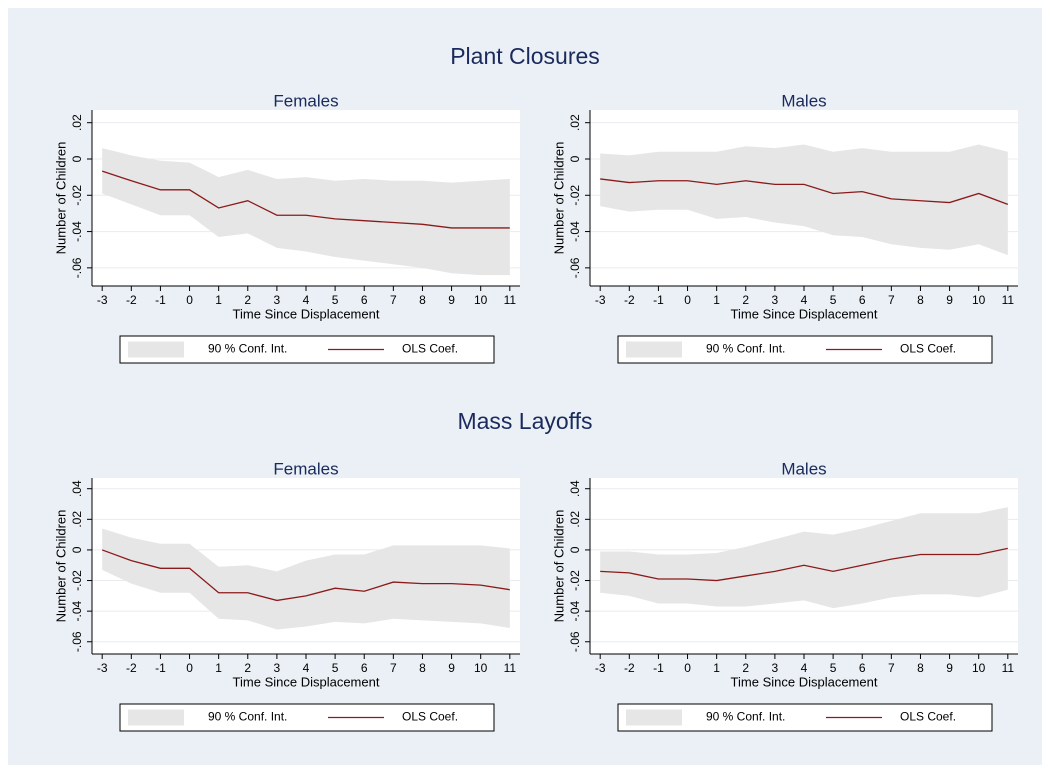  What do you see at coordinates (430, 717) in the screenshot?
I see `legend-label: OLS Coef.` at bounding box center [430, 717].